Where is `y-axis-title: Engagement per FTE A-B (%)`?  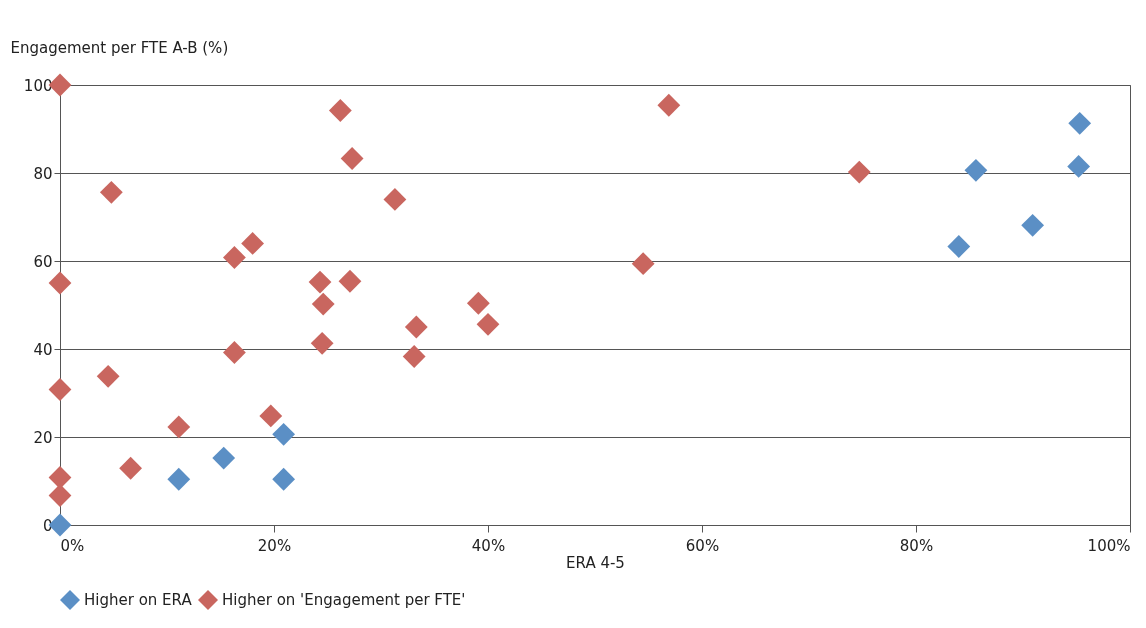
y-axis-title: Engagement per FTE A-B (%) is located at coordinates (119, 47).